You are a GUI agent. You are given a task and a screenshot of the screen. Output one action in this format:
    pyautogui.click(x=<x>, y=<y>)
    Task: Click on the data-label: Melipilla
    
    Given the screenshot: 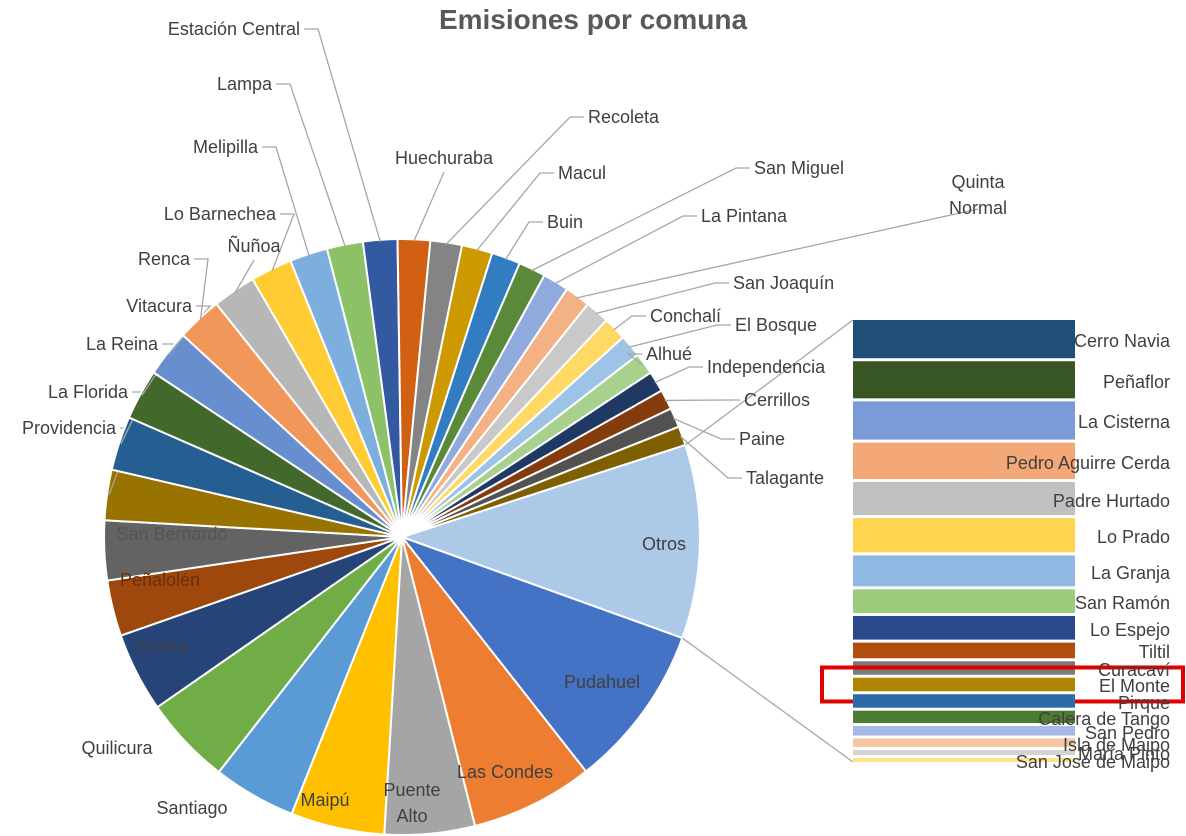 What is the action you would take?
    pyautogui.click(x=225, y=147)
    